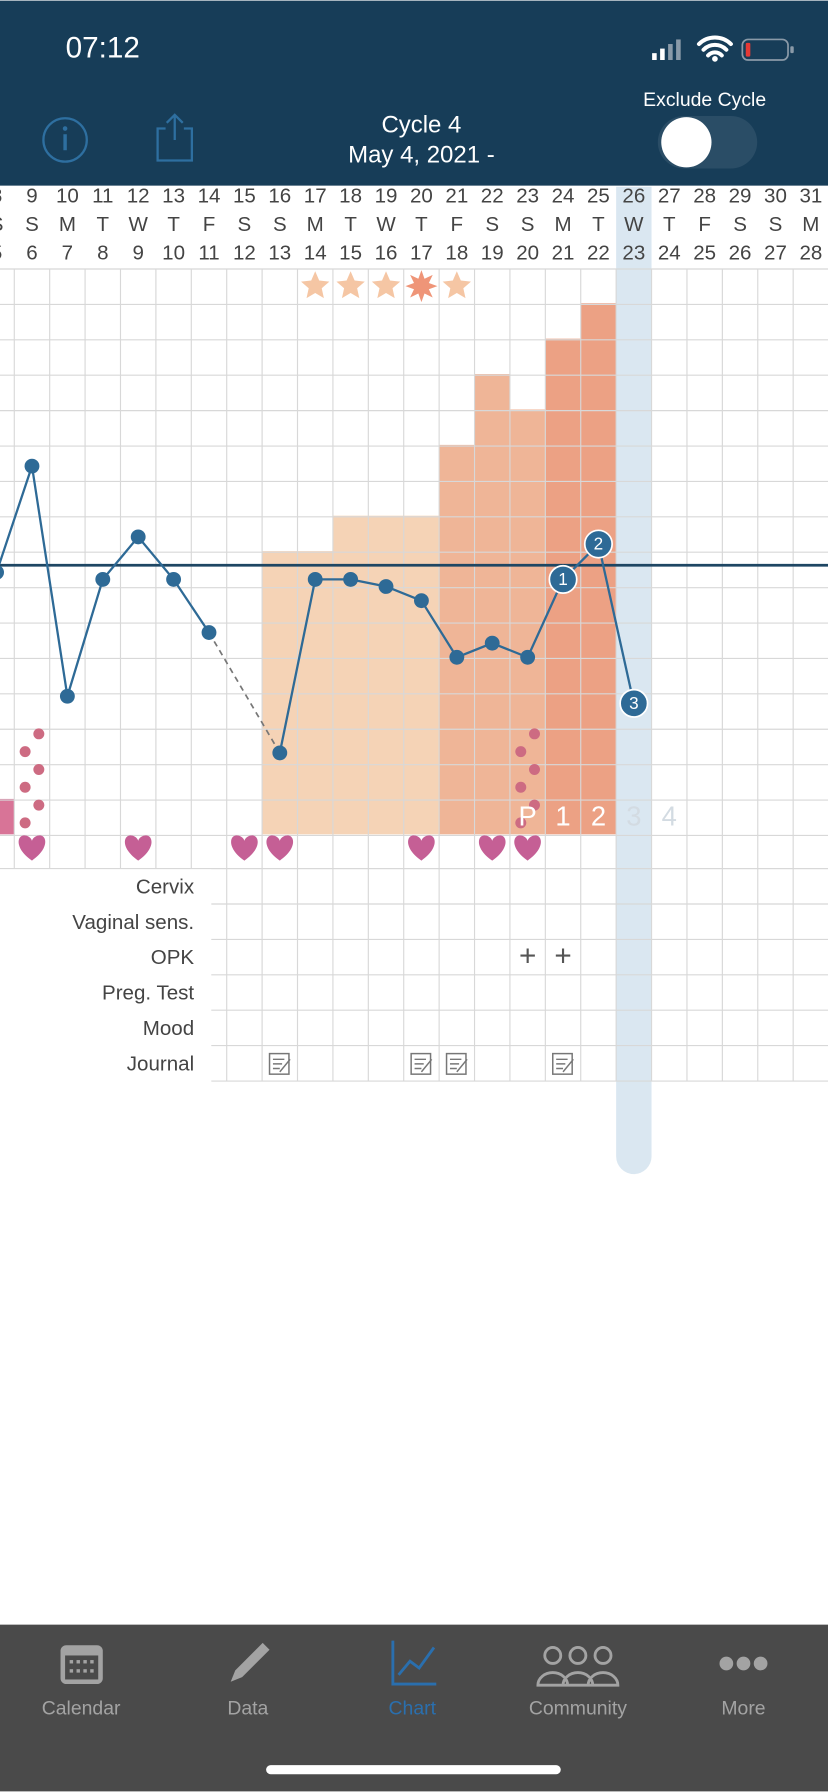  I want to click on date: 19, so click(492, 253).